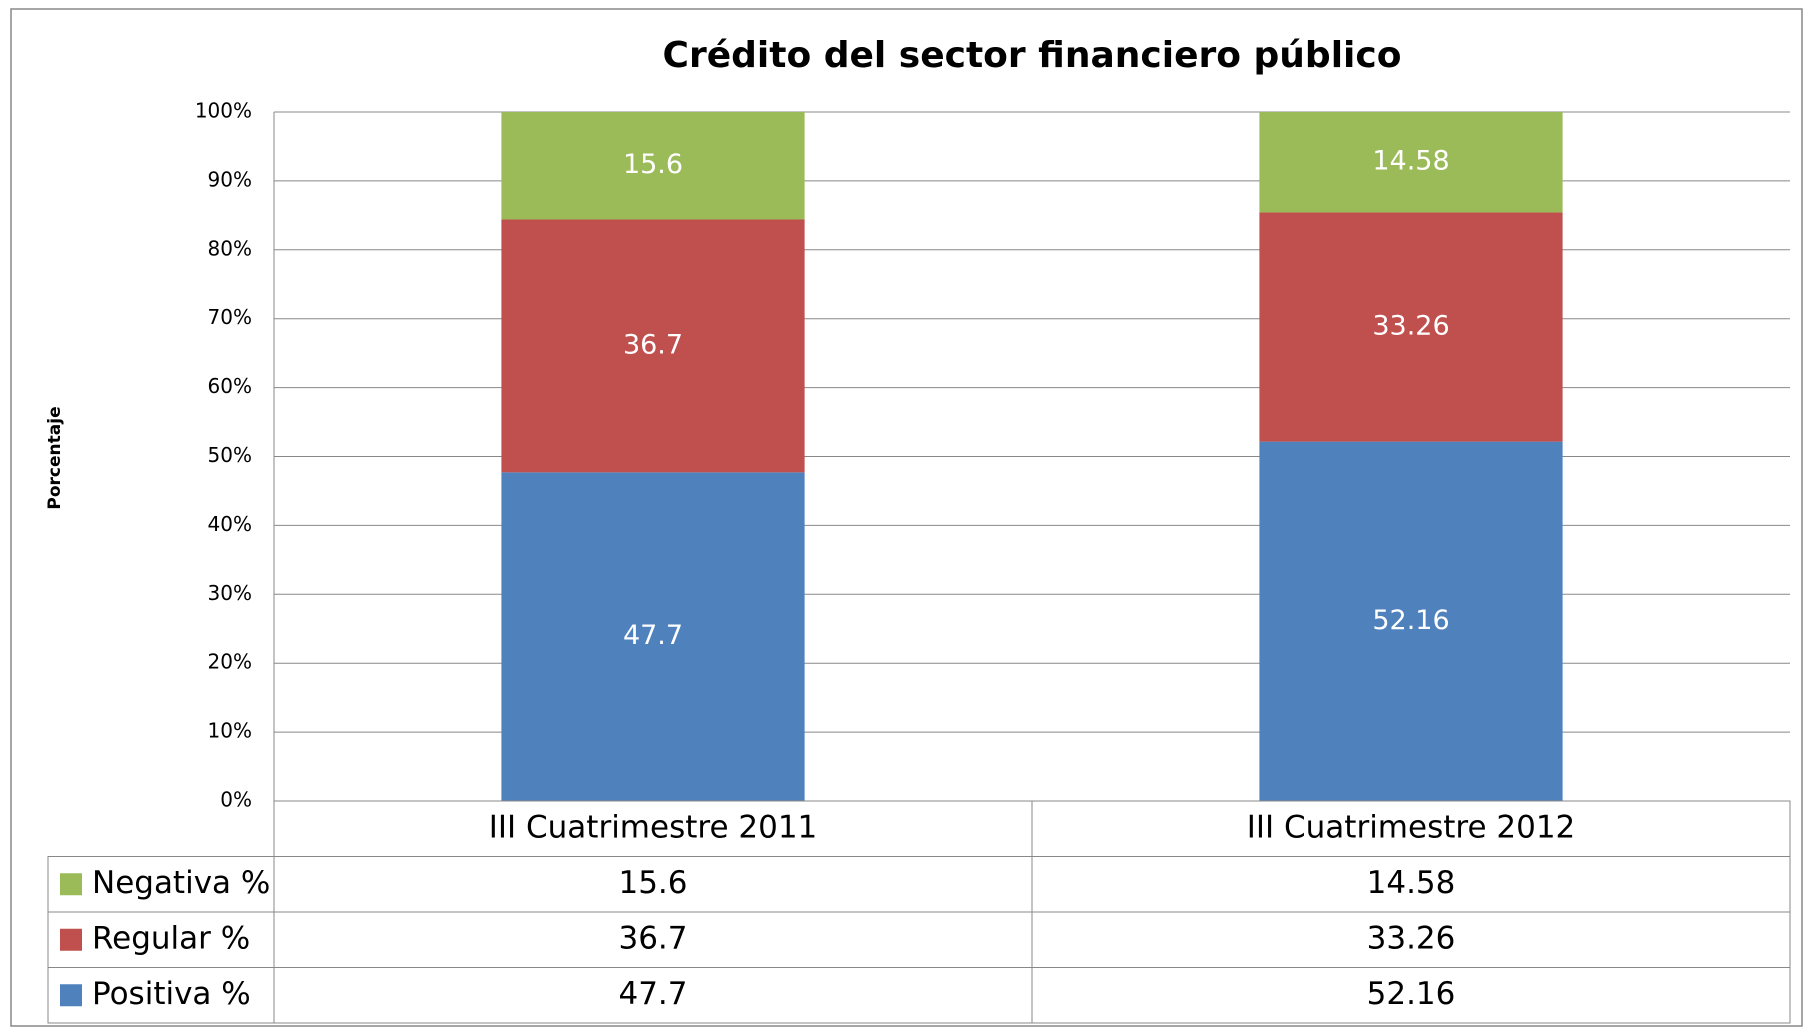 The width and height of the screenshot is (1804, 1029). Describe the element at coordinates (919, 995) in the screenshot. I see `table-row` at that location.